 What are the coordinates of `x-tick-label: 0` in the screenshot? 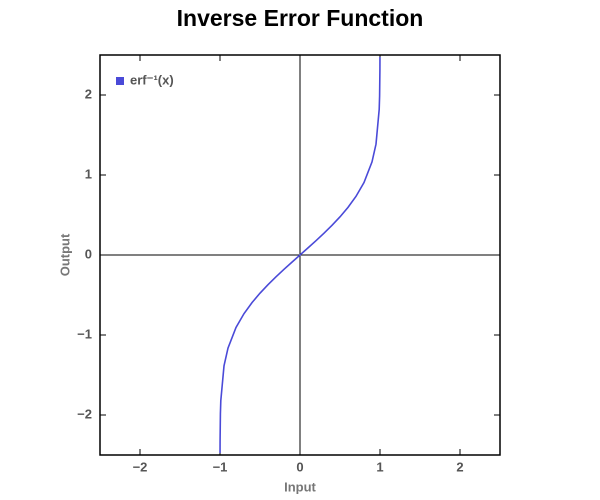 It's located at (299, 466).